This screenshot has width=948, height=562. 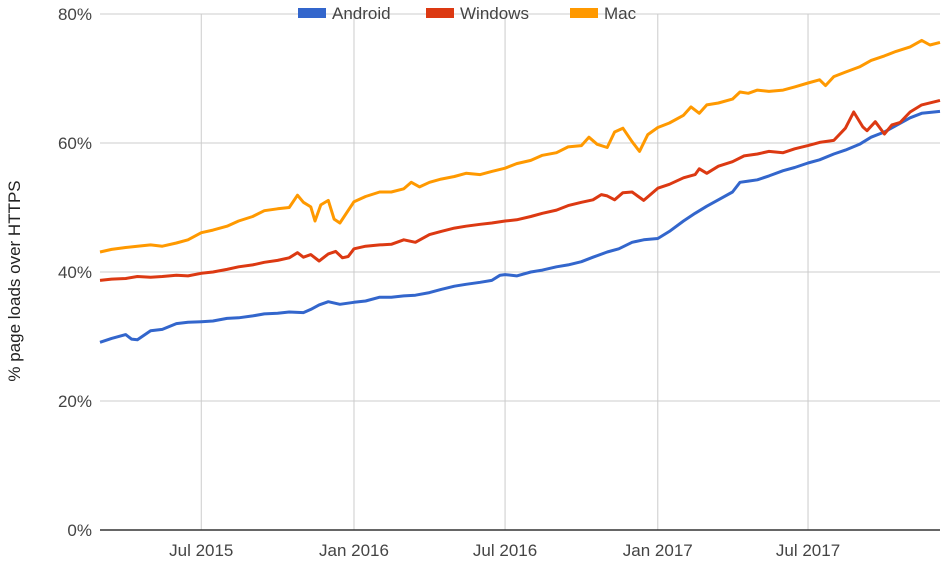 I want to click on legend-swatch-android, so click(x=312, y=13).